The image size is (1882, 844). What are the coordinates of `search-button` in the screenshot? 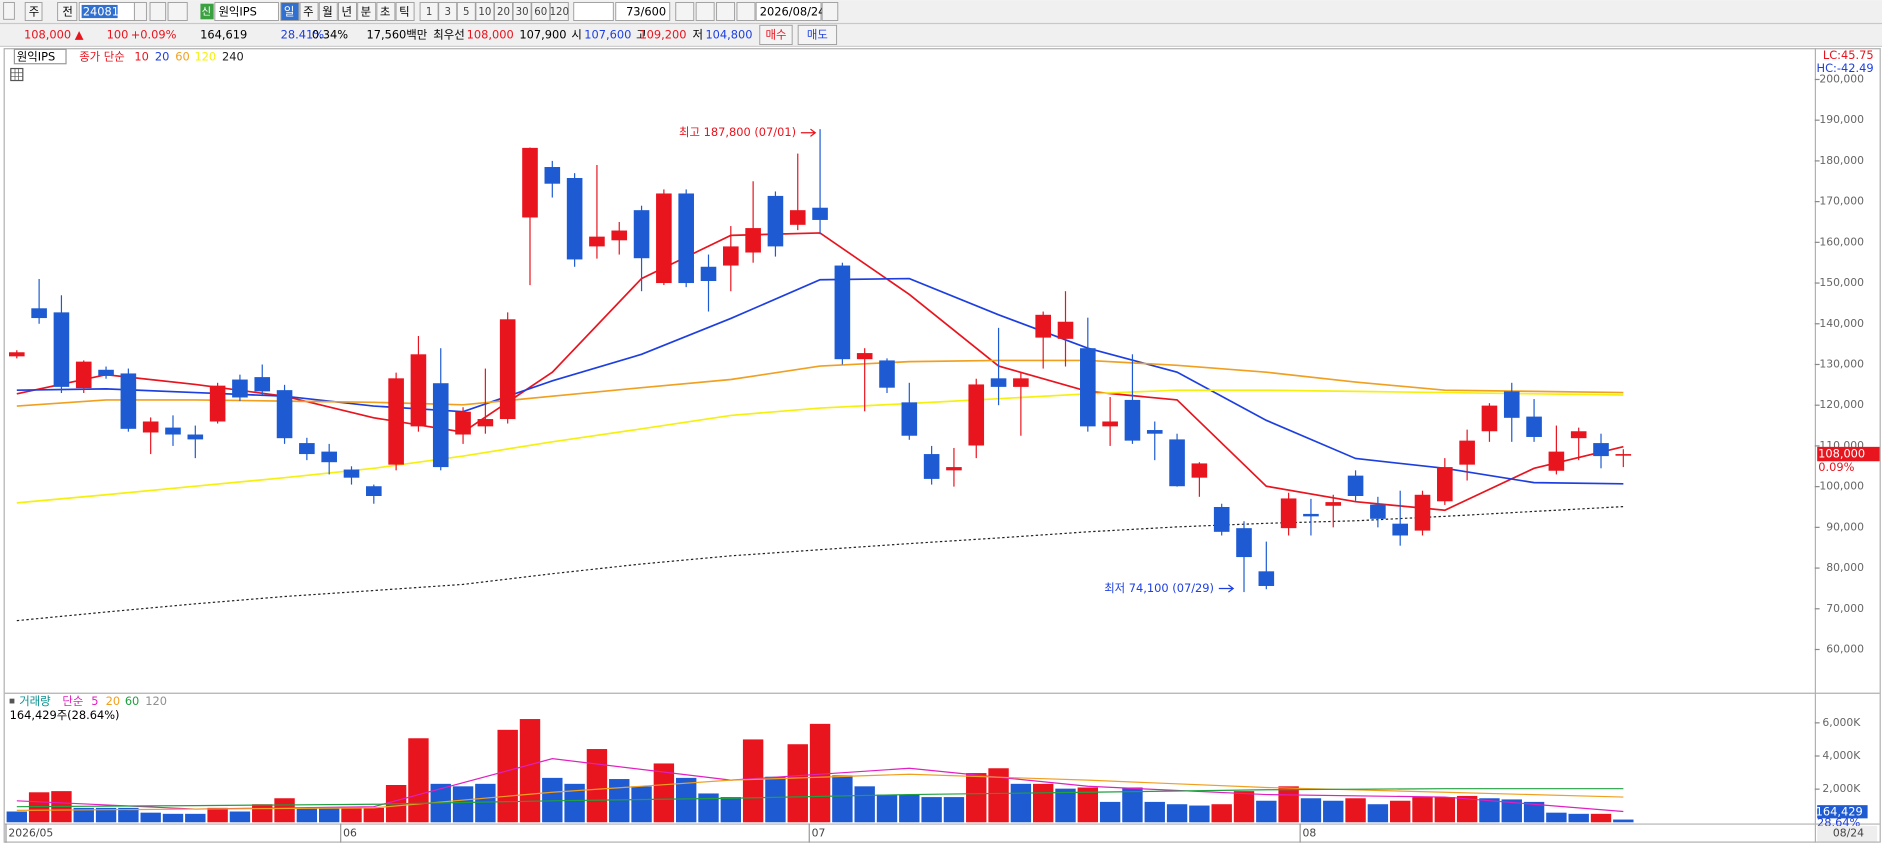 It's located at (158, 11).